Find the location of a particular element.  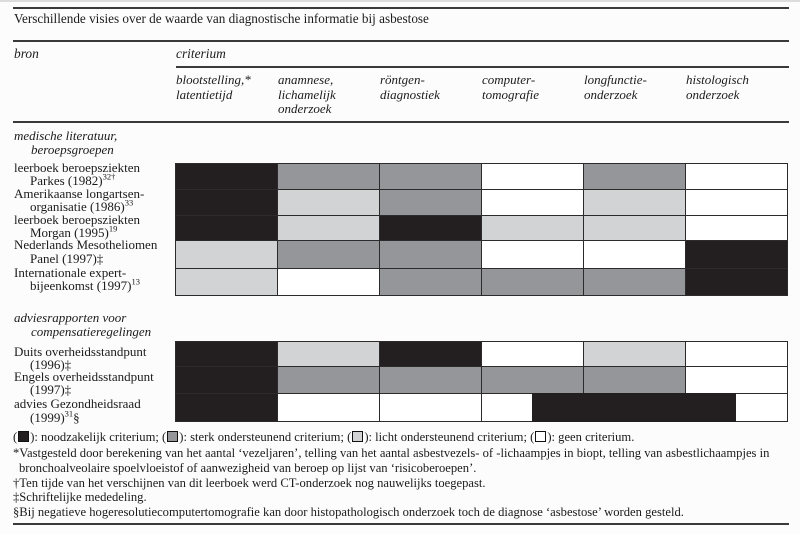

column-header-criterium: criterium is located at coordinates (201, 53).